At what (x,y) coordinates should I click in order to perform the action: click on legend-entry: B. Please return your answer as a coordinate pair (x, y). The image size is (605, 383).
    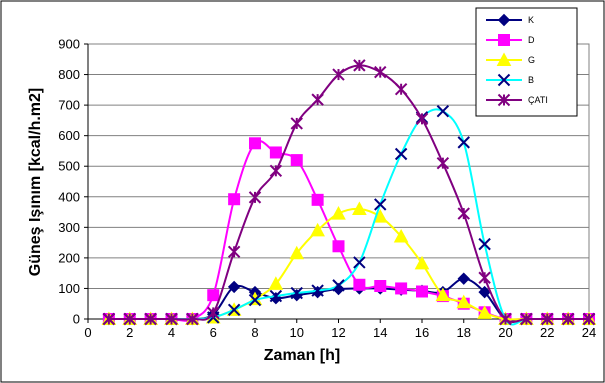
    Looking at the image, I should click on (510, 80).